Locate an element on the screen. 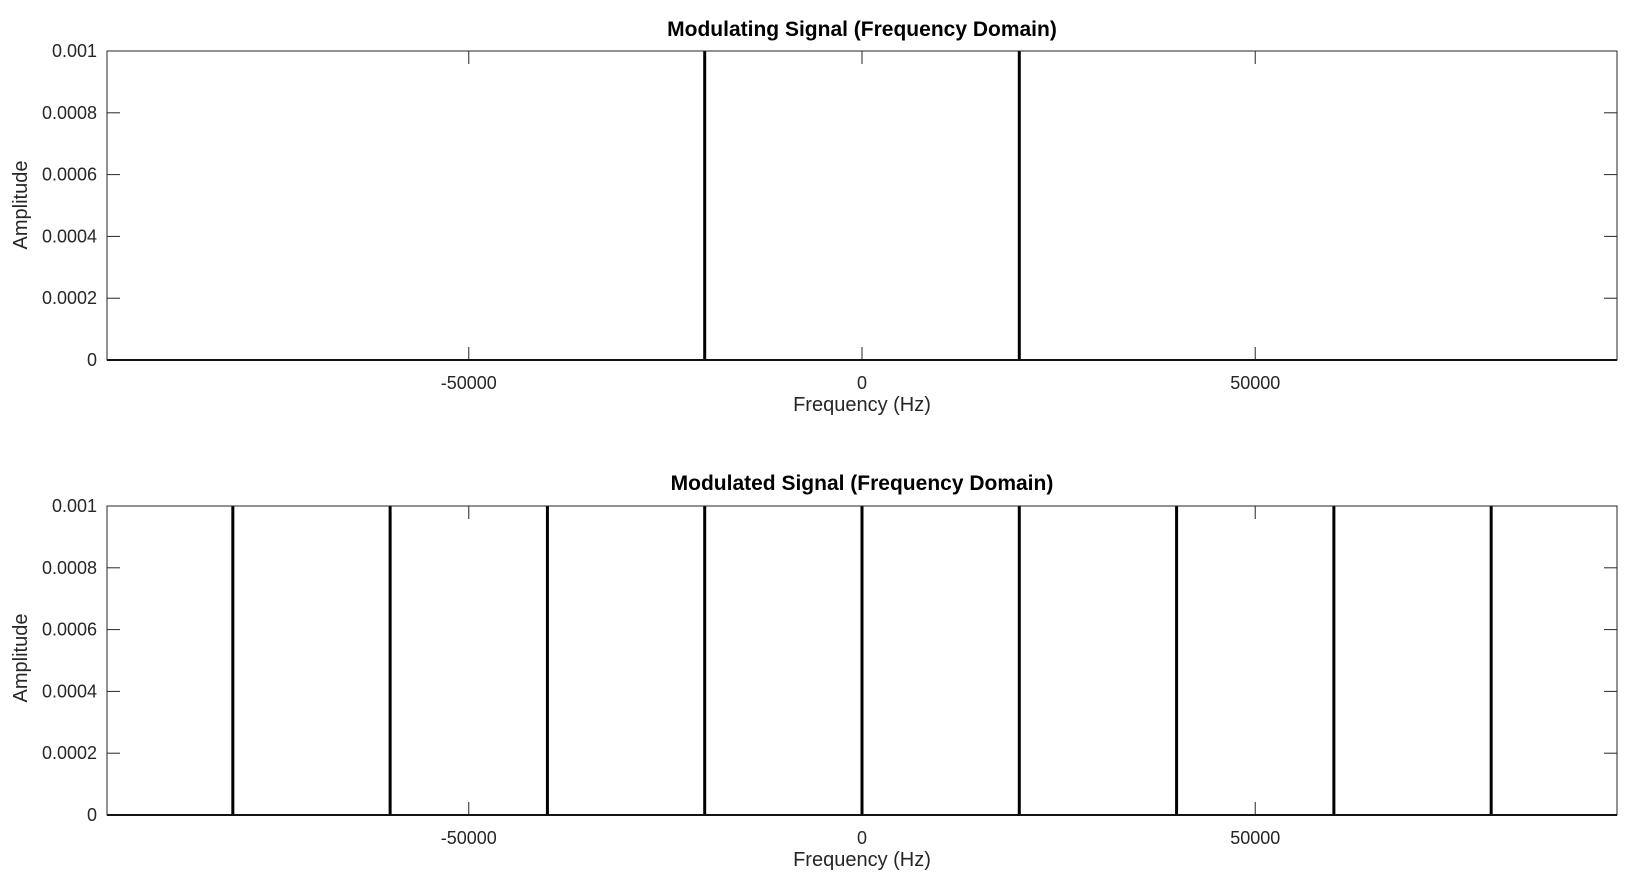 This screenshot has width=1633, height=876. chart-title: Modulated Signal (Frequency Domain) is located at coordinates (862, 483).